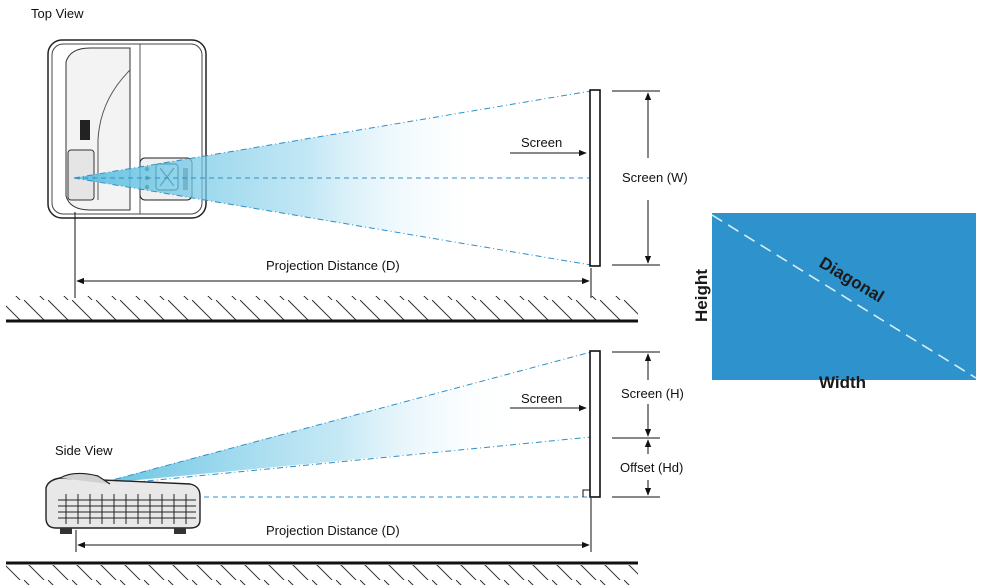 The image size is (984, 585). Describe the element at coordinates (57, 13) in the screenshot. I see `top-view-title: Top View` at that location.